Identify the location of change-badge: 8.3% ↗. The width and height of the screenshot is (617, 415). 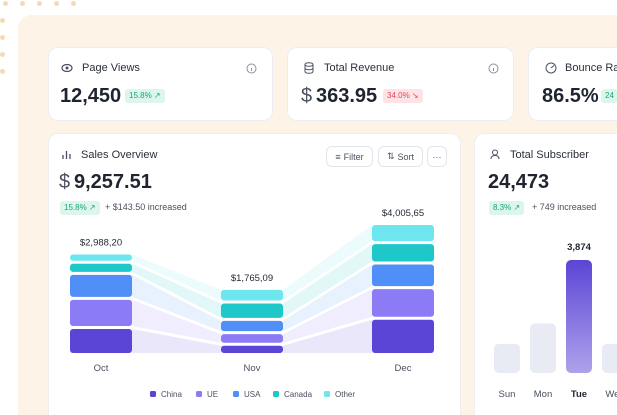
(507, 208).